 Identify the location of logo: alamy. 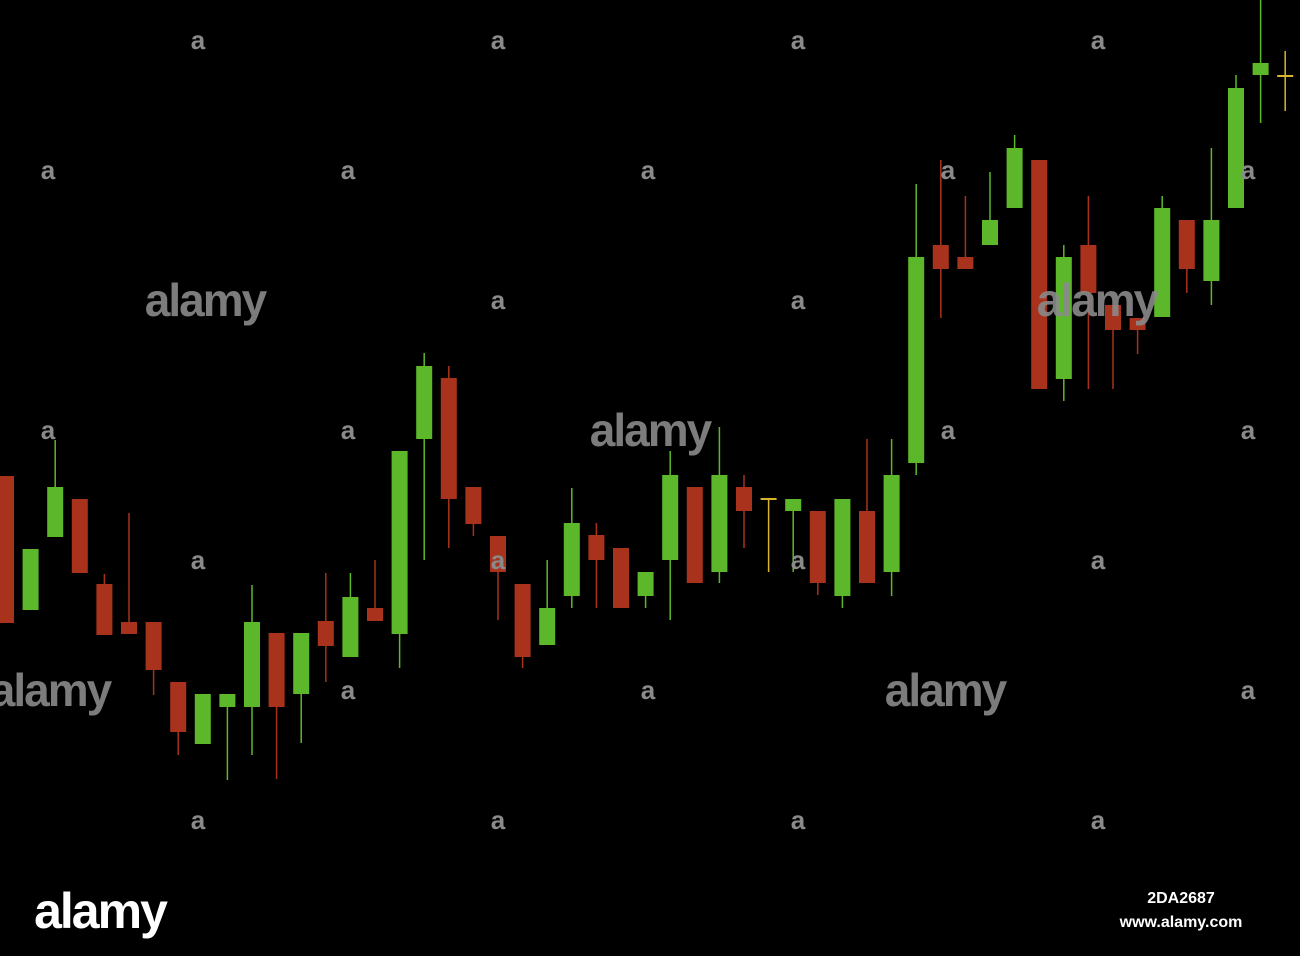
(101, 911).